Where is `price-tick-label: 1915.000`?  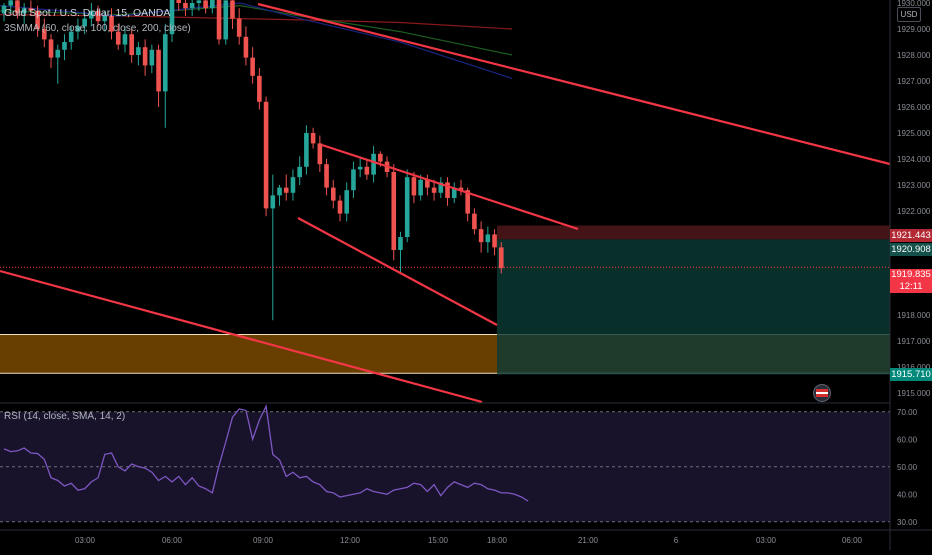
price-tick-label: 1915.000 is located at coordinates (914, 393).